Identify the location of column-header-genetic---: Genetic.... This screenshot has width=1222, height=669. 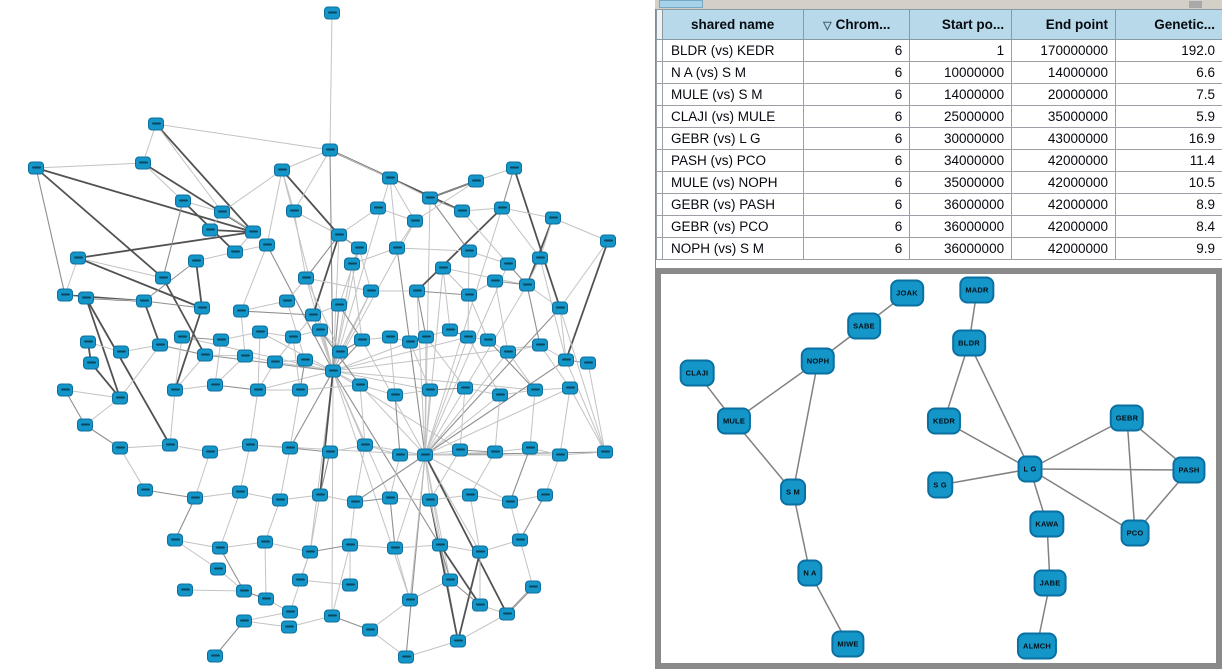
(1168, 24).